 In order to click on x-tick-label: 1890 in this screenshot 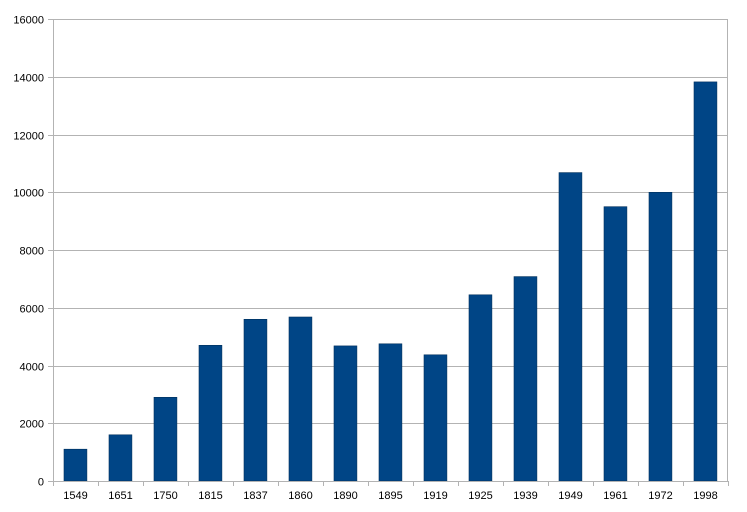, I will do `click(345, 496)`.